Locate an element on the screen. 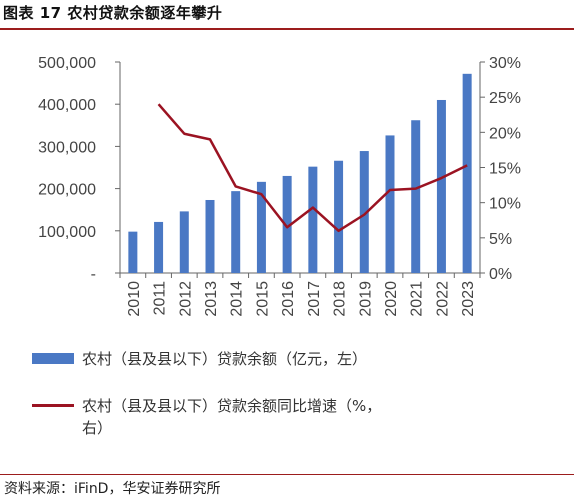  x-tick-label: 2013 is located at coordinates (211, 299).